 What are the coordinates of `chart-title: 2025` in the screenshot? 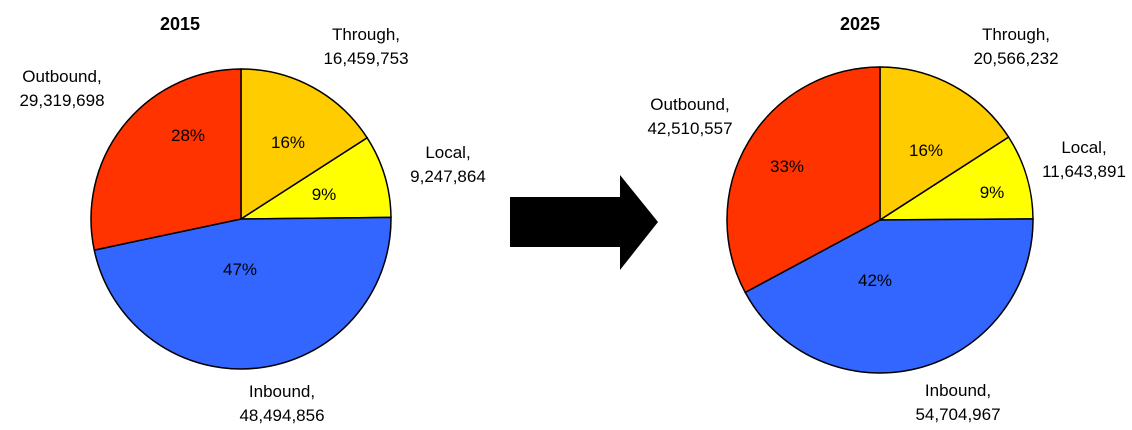 It's located at (860, 24).